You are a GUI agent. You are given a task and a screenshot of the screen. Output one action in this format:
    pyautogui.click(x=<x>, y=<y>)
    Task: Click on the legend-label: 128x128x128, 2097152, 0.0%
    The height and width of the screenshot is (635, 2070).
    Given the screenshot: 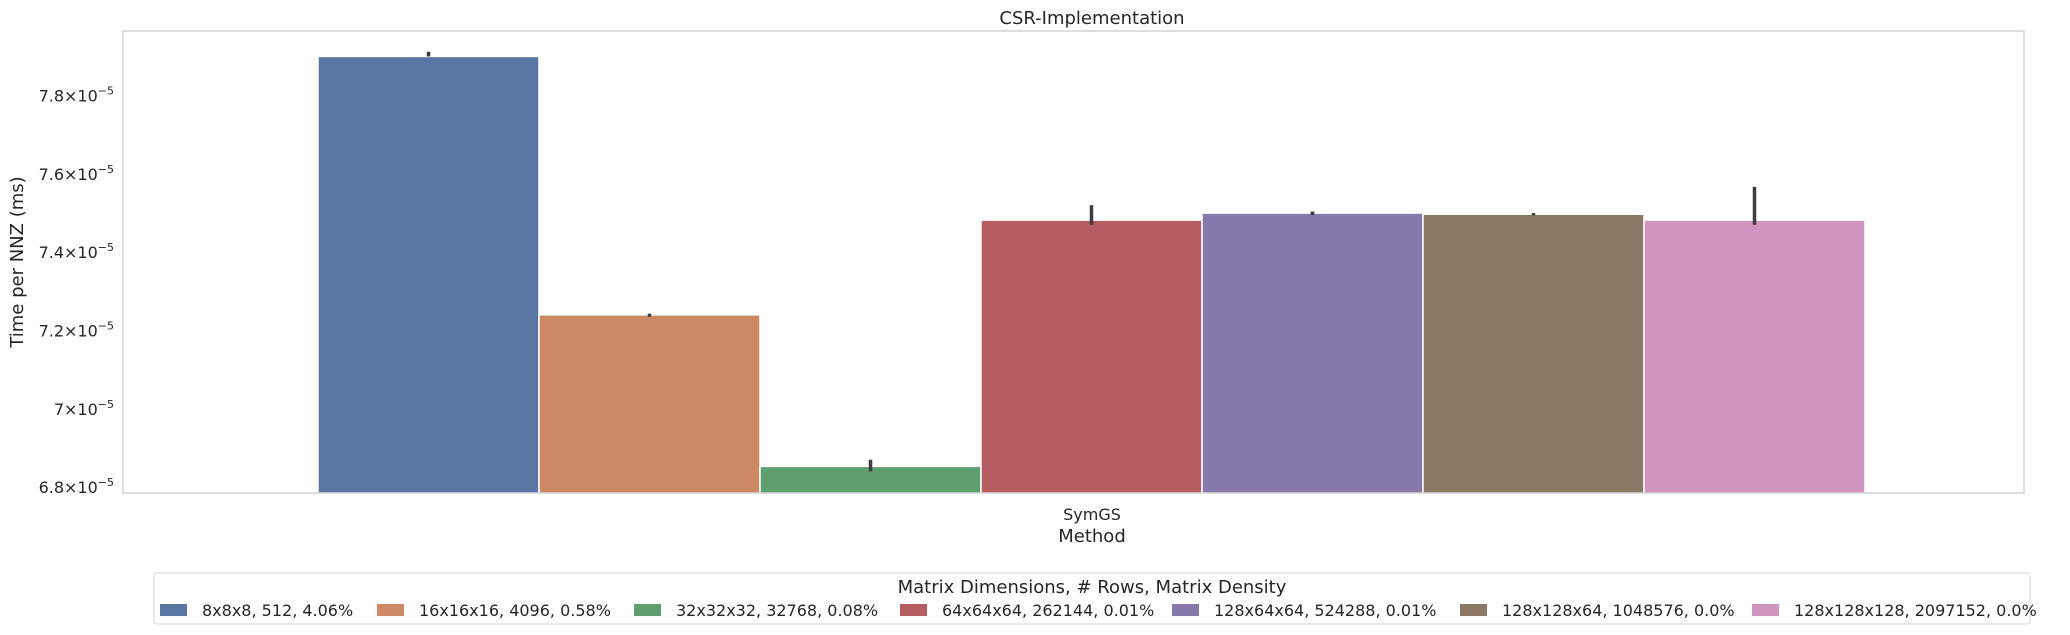 What is the action you would take?
    pyautogui.click(x=1915, y=610)
    